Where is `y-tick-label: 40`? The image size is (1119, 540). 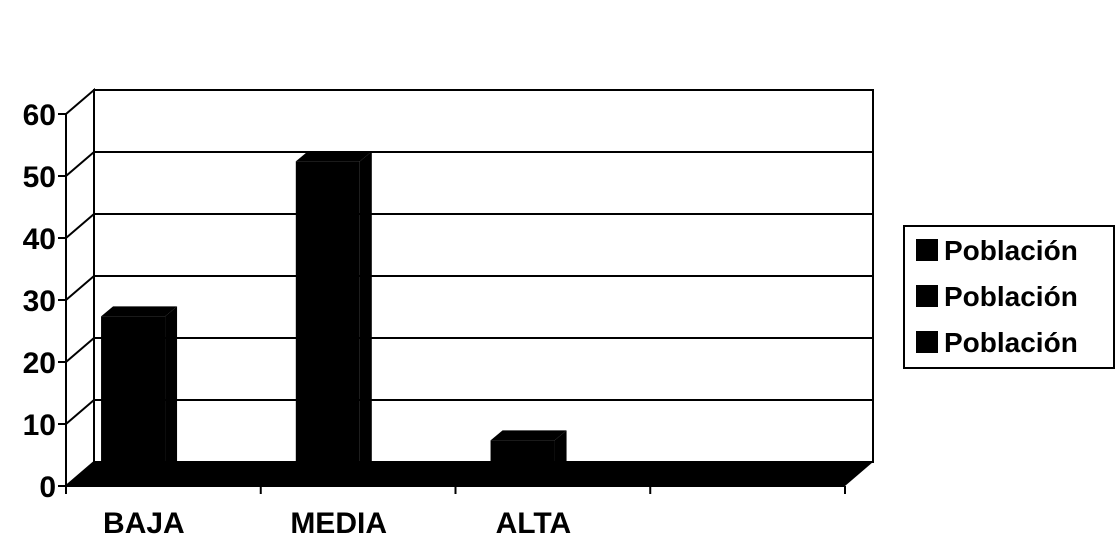 y-tick-label: 40 is located at coordinates (39, 239).